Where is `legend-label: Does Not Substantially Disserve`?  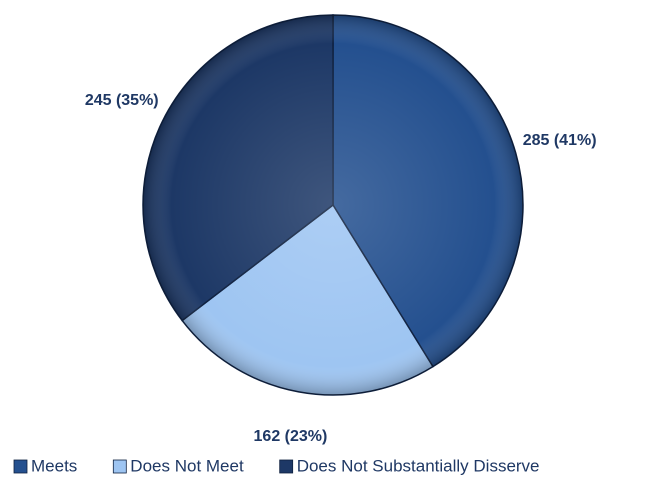
legend-label: Does Not Substantially Disserve is located at coordinates (418, 465).